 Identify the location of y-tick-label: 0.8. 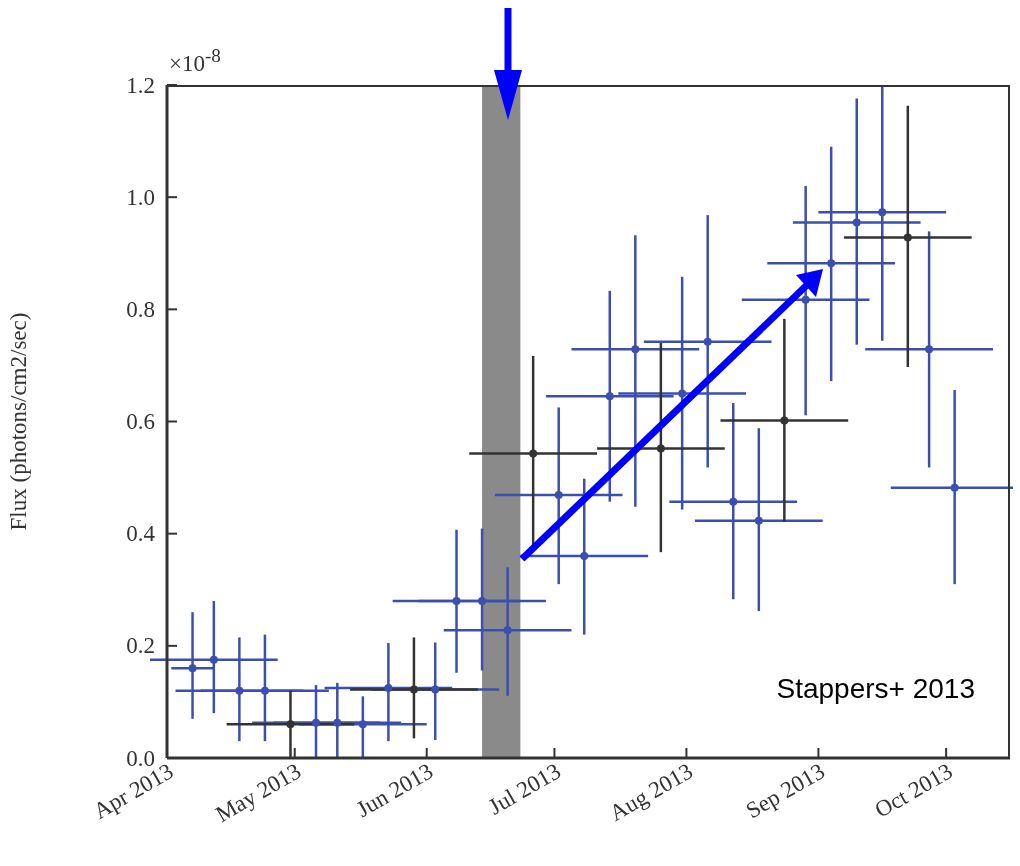
(140, 309).